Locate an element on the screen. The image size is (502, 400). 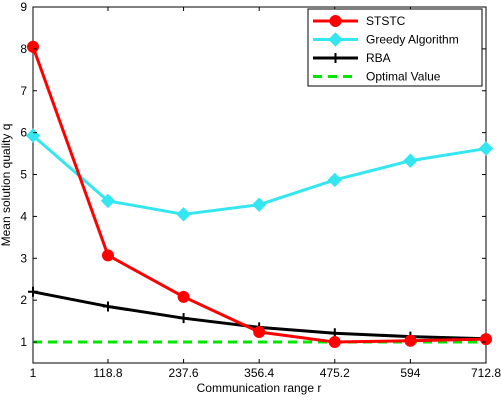
legend-entry: Optimal Value is located at coordinates (377, 77).